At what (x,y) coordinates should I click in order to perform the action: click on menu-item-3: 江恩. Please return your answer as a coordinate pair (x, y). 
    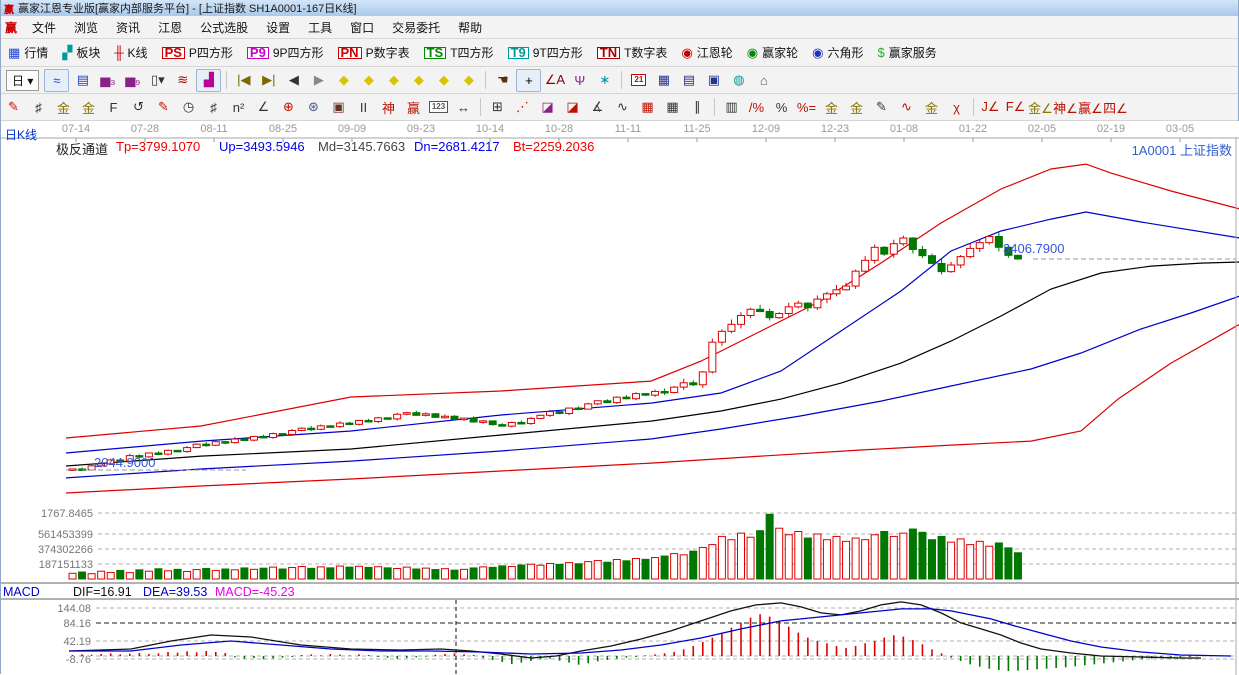
    Looking at the image, I should click on (170, 27).